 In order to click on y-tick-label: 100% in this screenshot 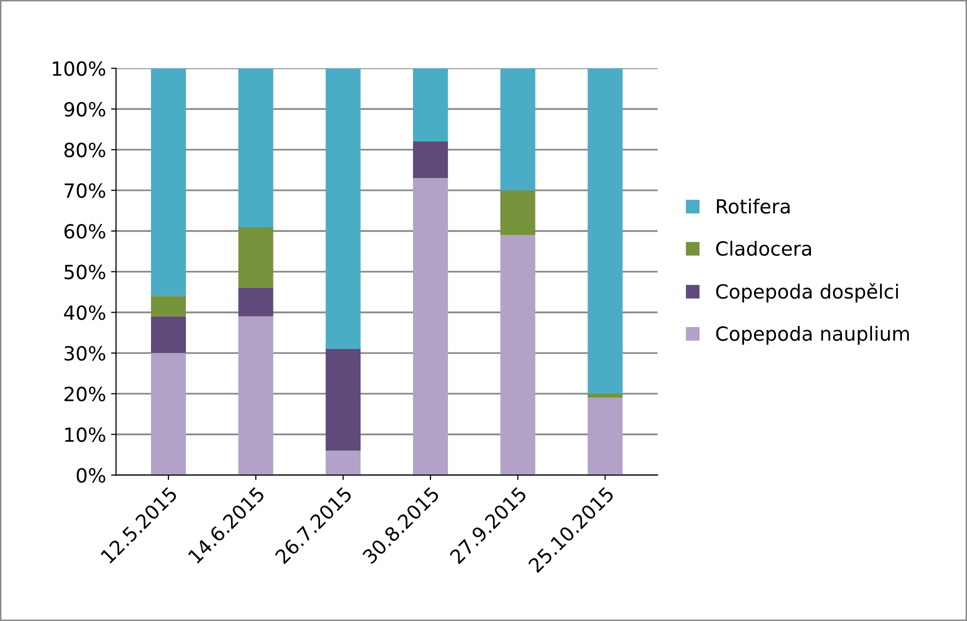, I will do `click(79, 68)`.